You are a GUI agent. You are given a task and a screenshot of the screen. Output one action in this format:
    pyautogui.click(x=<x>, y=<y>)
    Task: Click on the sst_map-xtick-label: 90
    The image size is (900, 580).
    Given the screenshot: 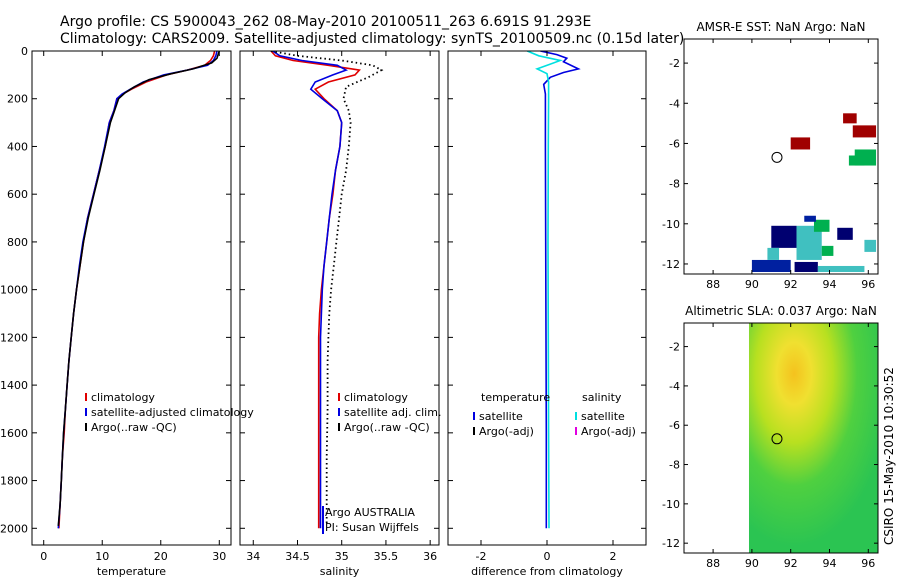 What is the action you would take?
    pyautogui.click(x=752, y=284)
    